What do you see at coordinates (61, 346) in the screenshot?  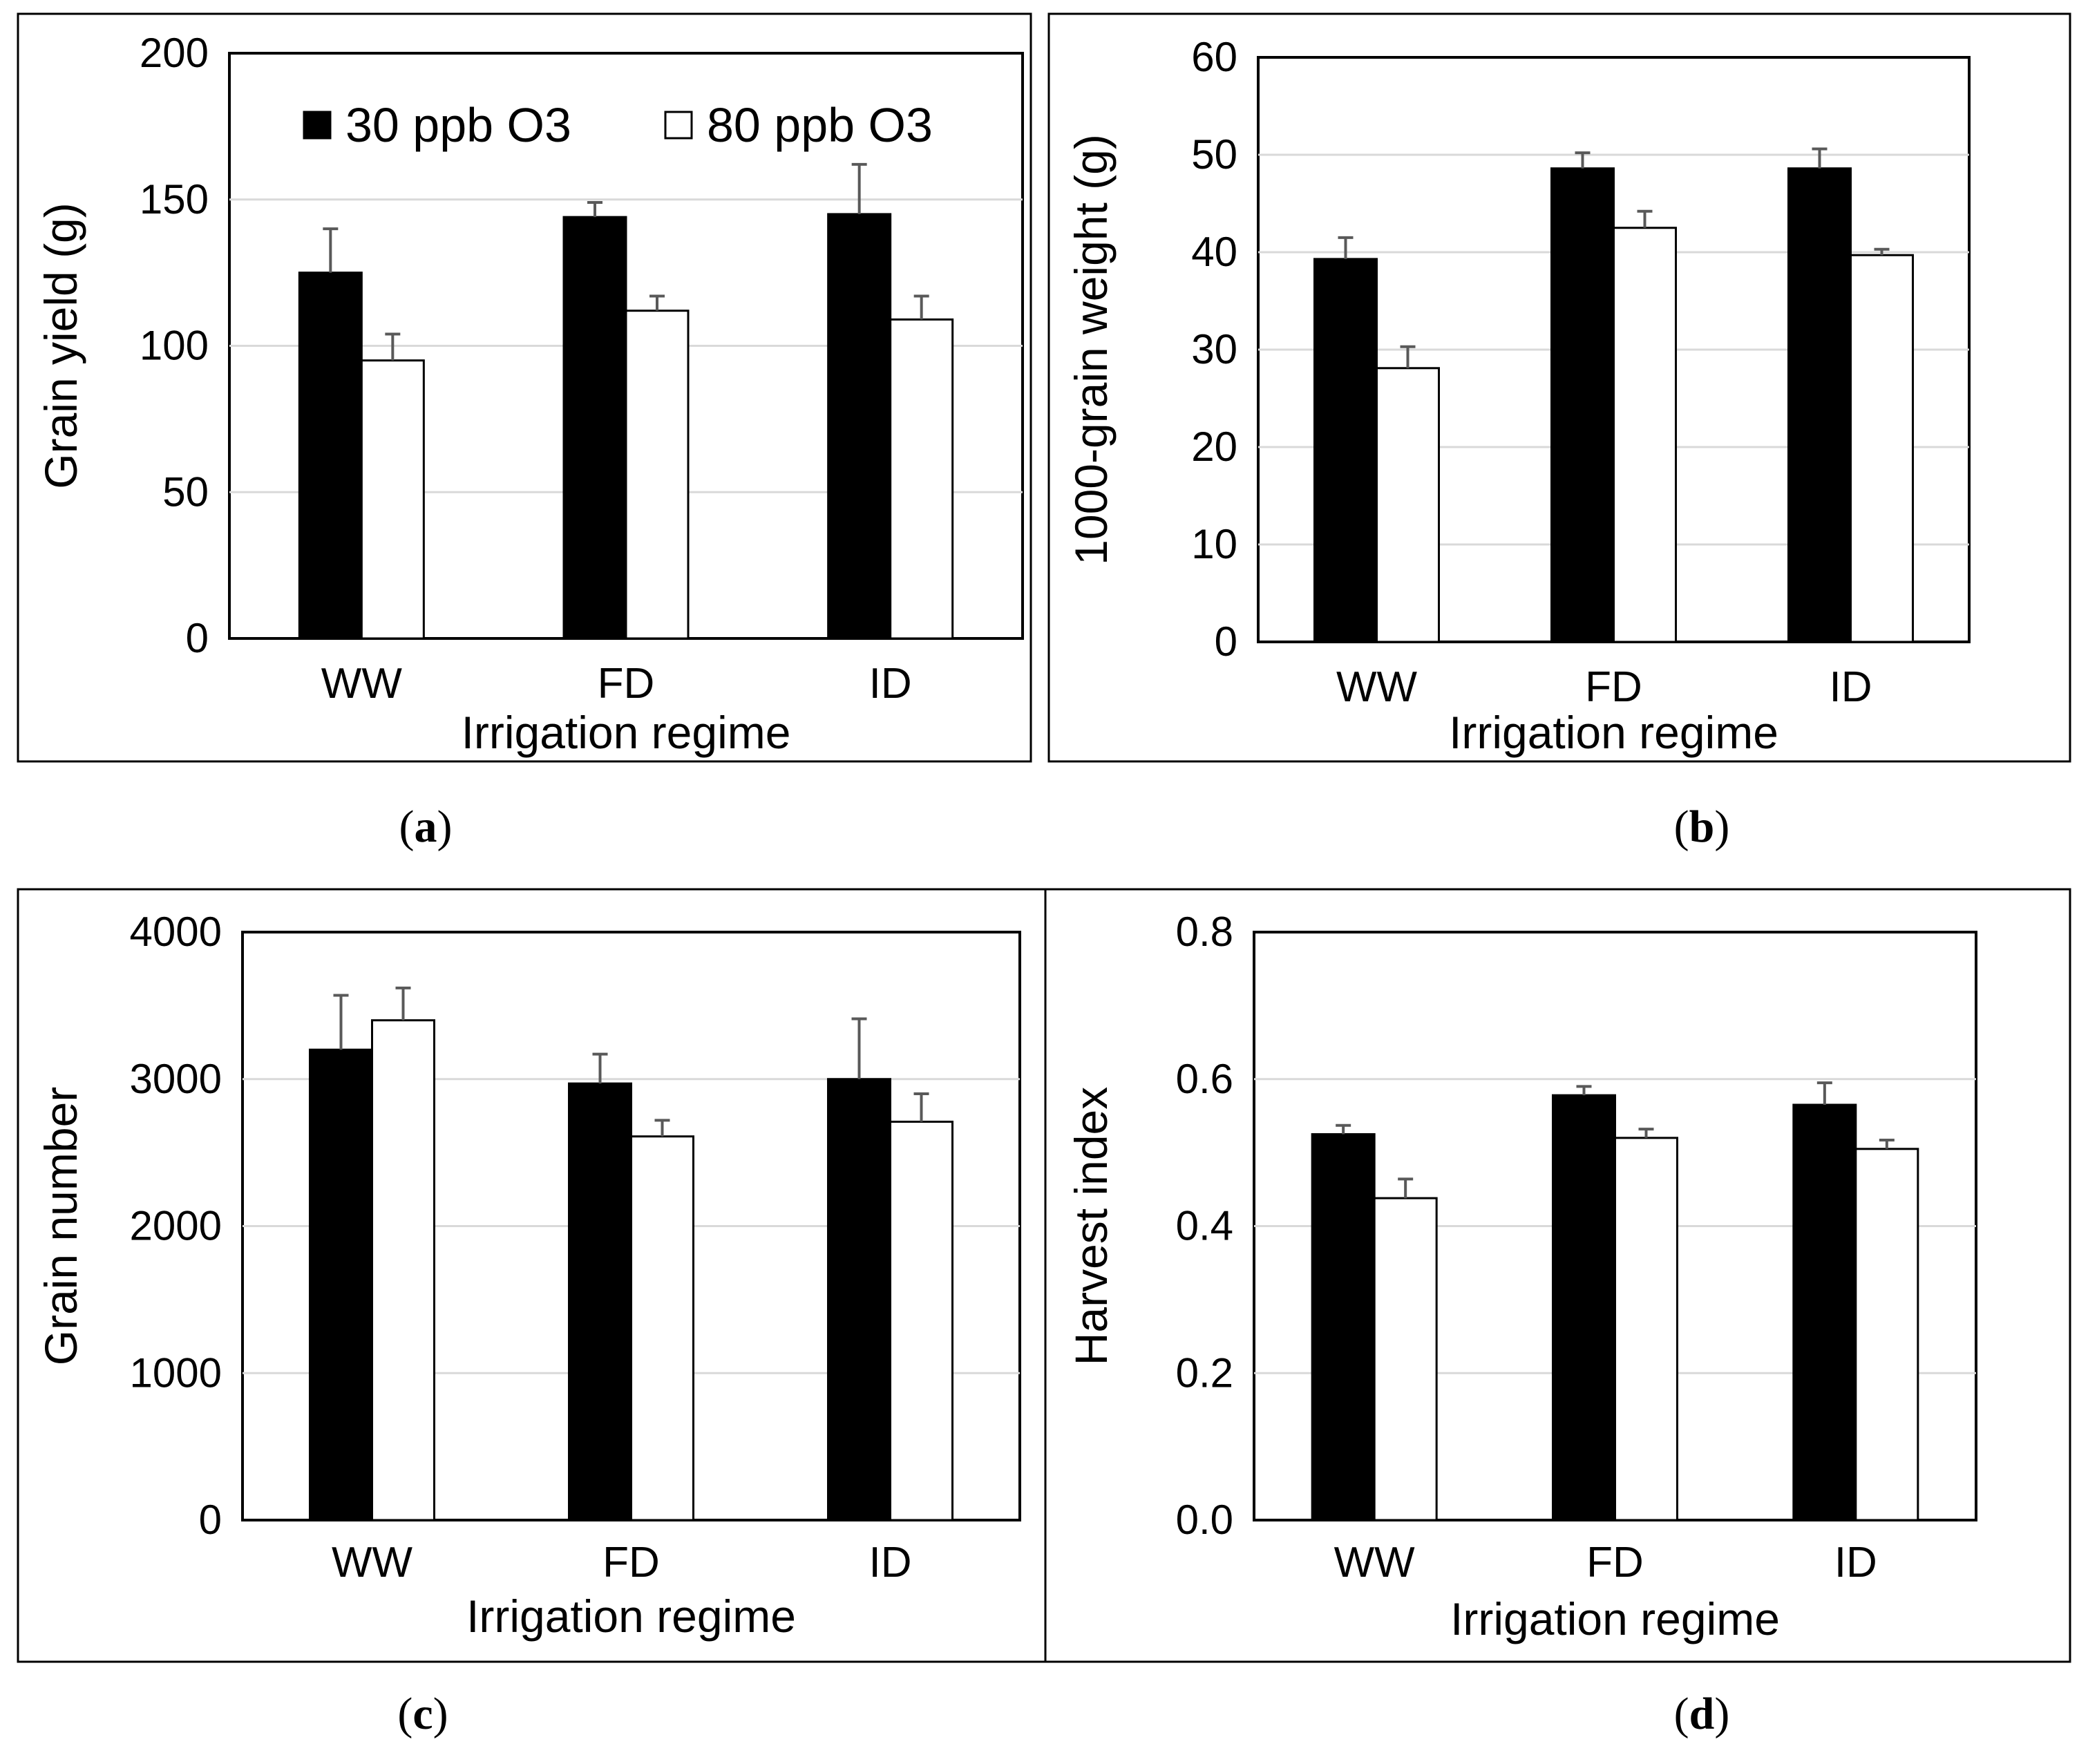 I see `y-axis-title: Grain yield (g)` at bounding box center [61, 346].